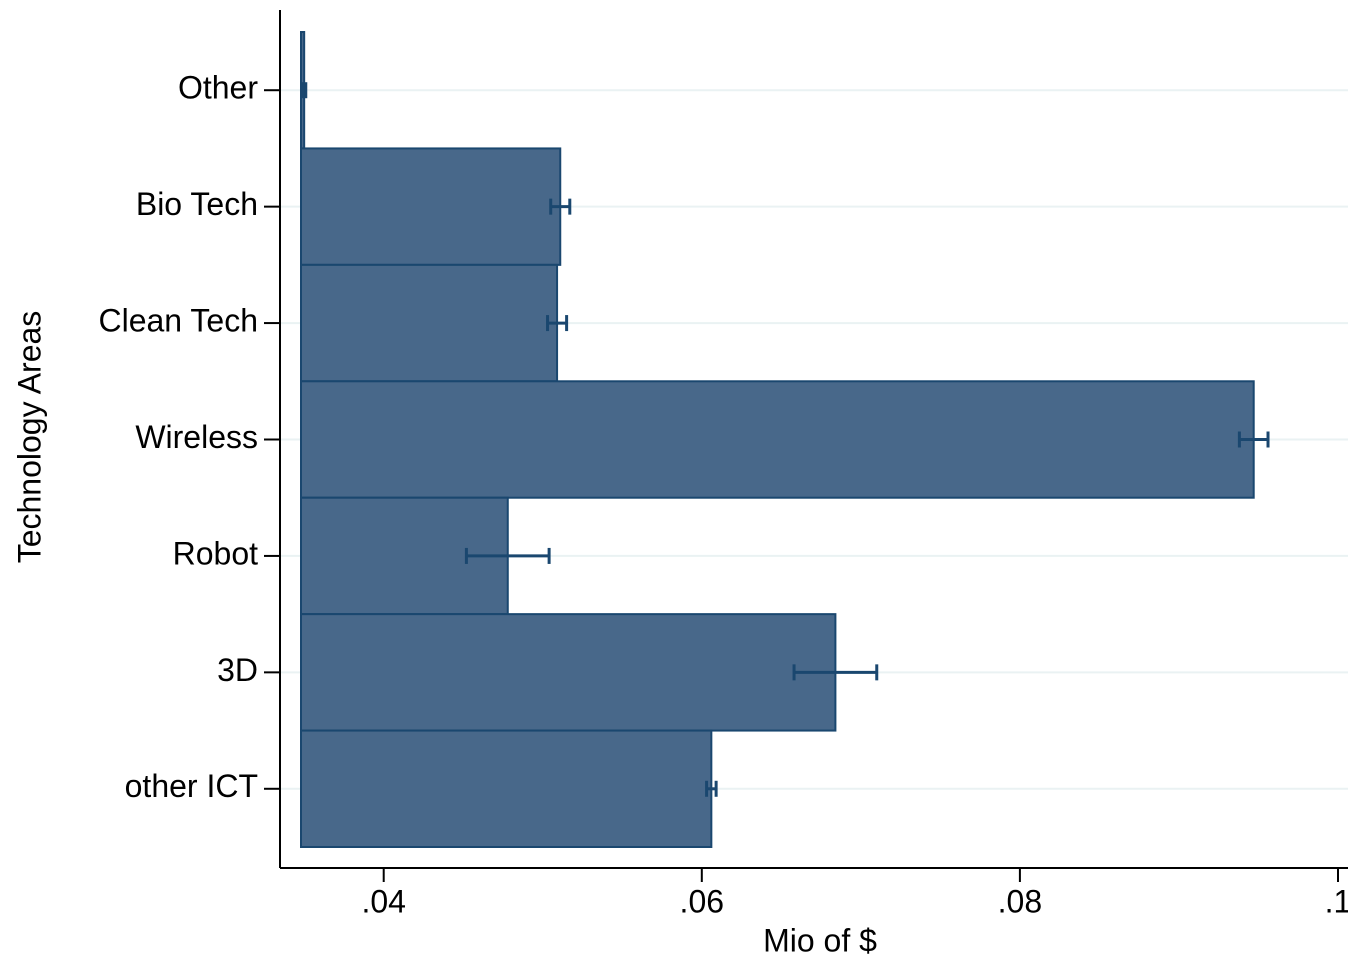 This screenshot has height=962, width=1348. Describe the element at coordinates (1020, 901) in the screenshot. I see `x-tick-label: .08` at that location.